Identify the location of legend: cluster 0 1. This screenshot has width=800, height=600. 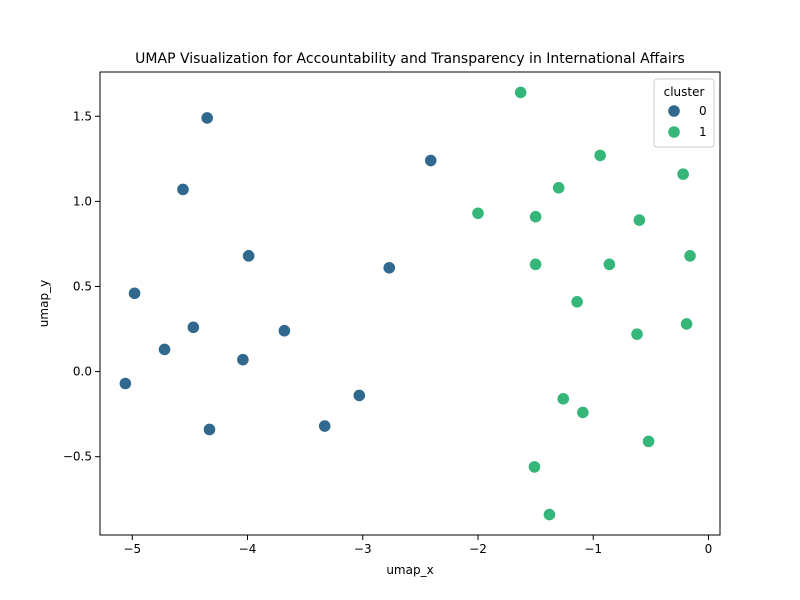
(684, 113).